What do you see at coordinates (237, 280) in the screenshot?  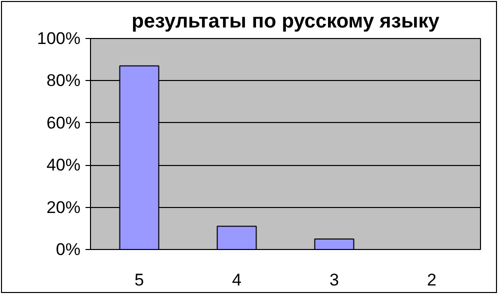 I see `x-tick-label: 4` at bounding box center [237, 280].